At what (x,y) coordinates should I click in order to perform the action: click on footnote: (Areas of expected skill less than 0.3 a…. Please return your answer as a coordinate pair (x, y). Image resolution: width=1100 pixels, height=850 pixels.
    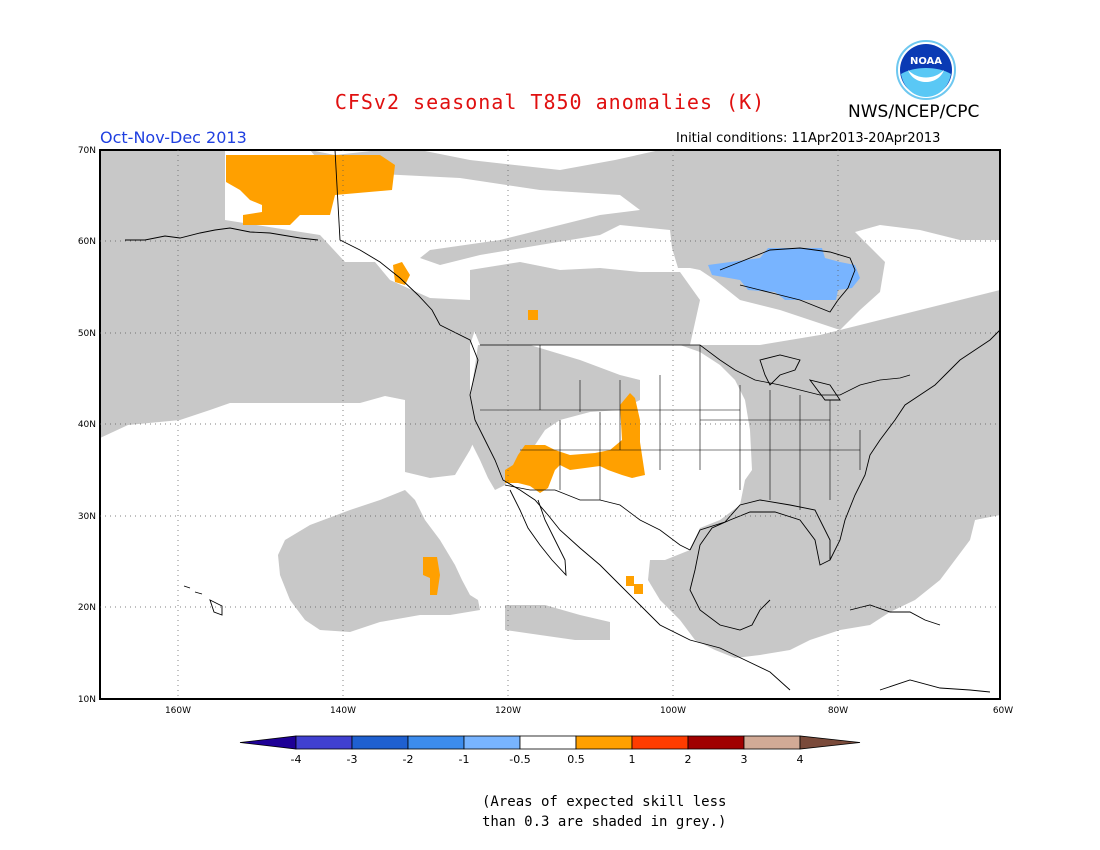
    Looking at the image, I should click on (604, 812).